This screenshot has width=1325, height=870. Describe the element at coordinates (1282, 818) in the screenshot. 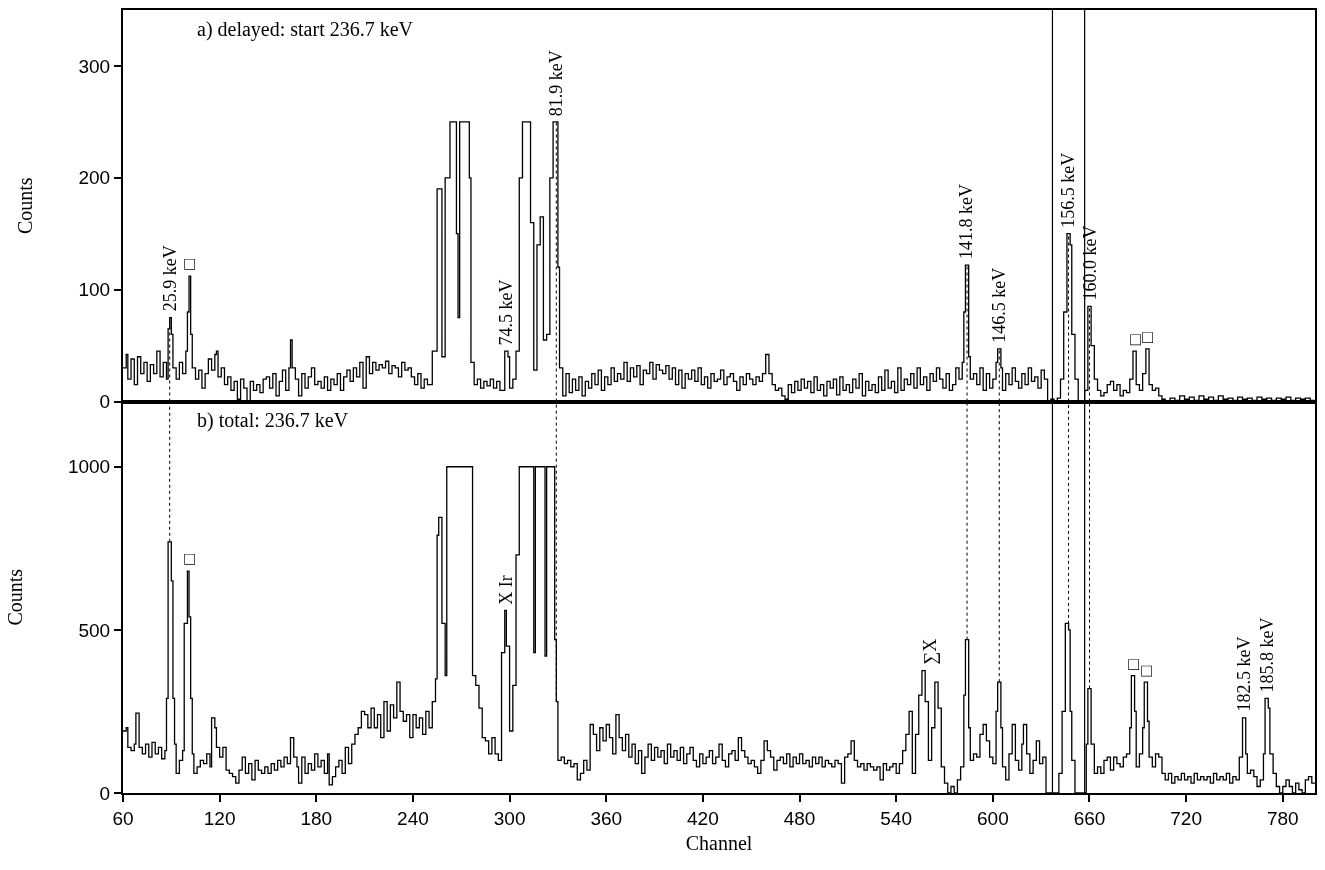

I see `x-tick-label: 780` at that location.